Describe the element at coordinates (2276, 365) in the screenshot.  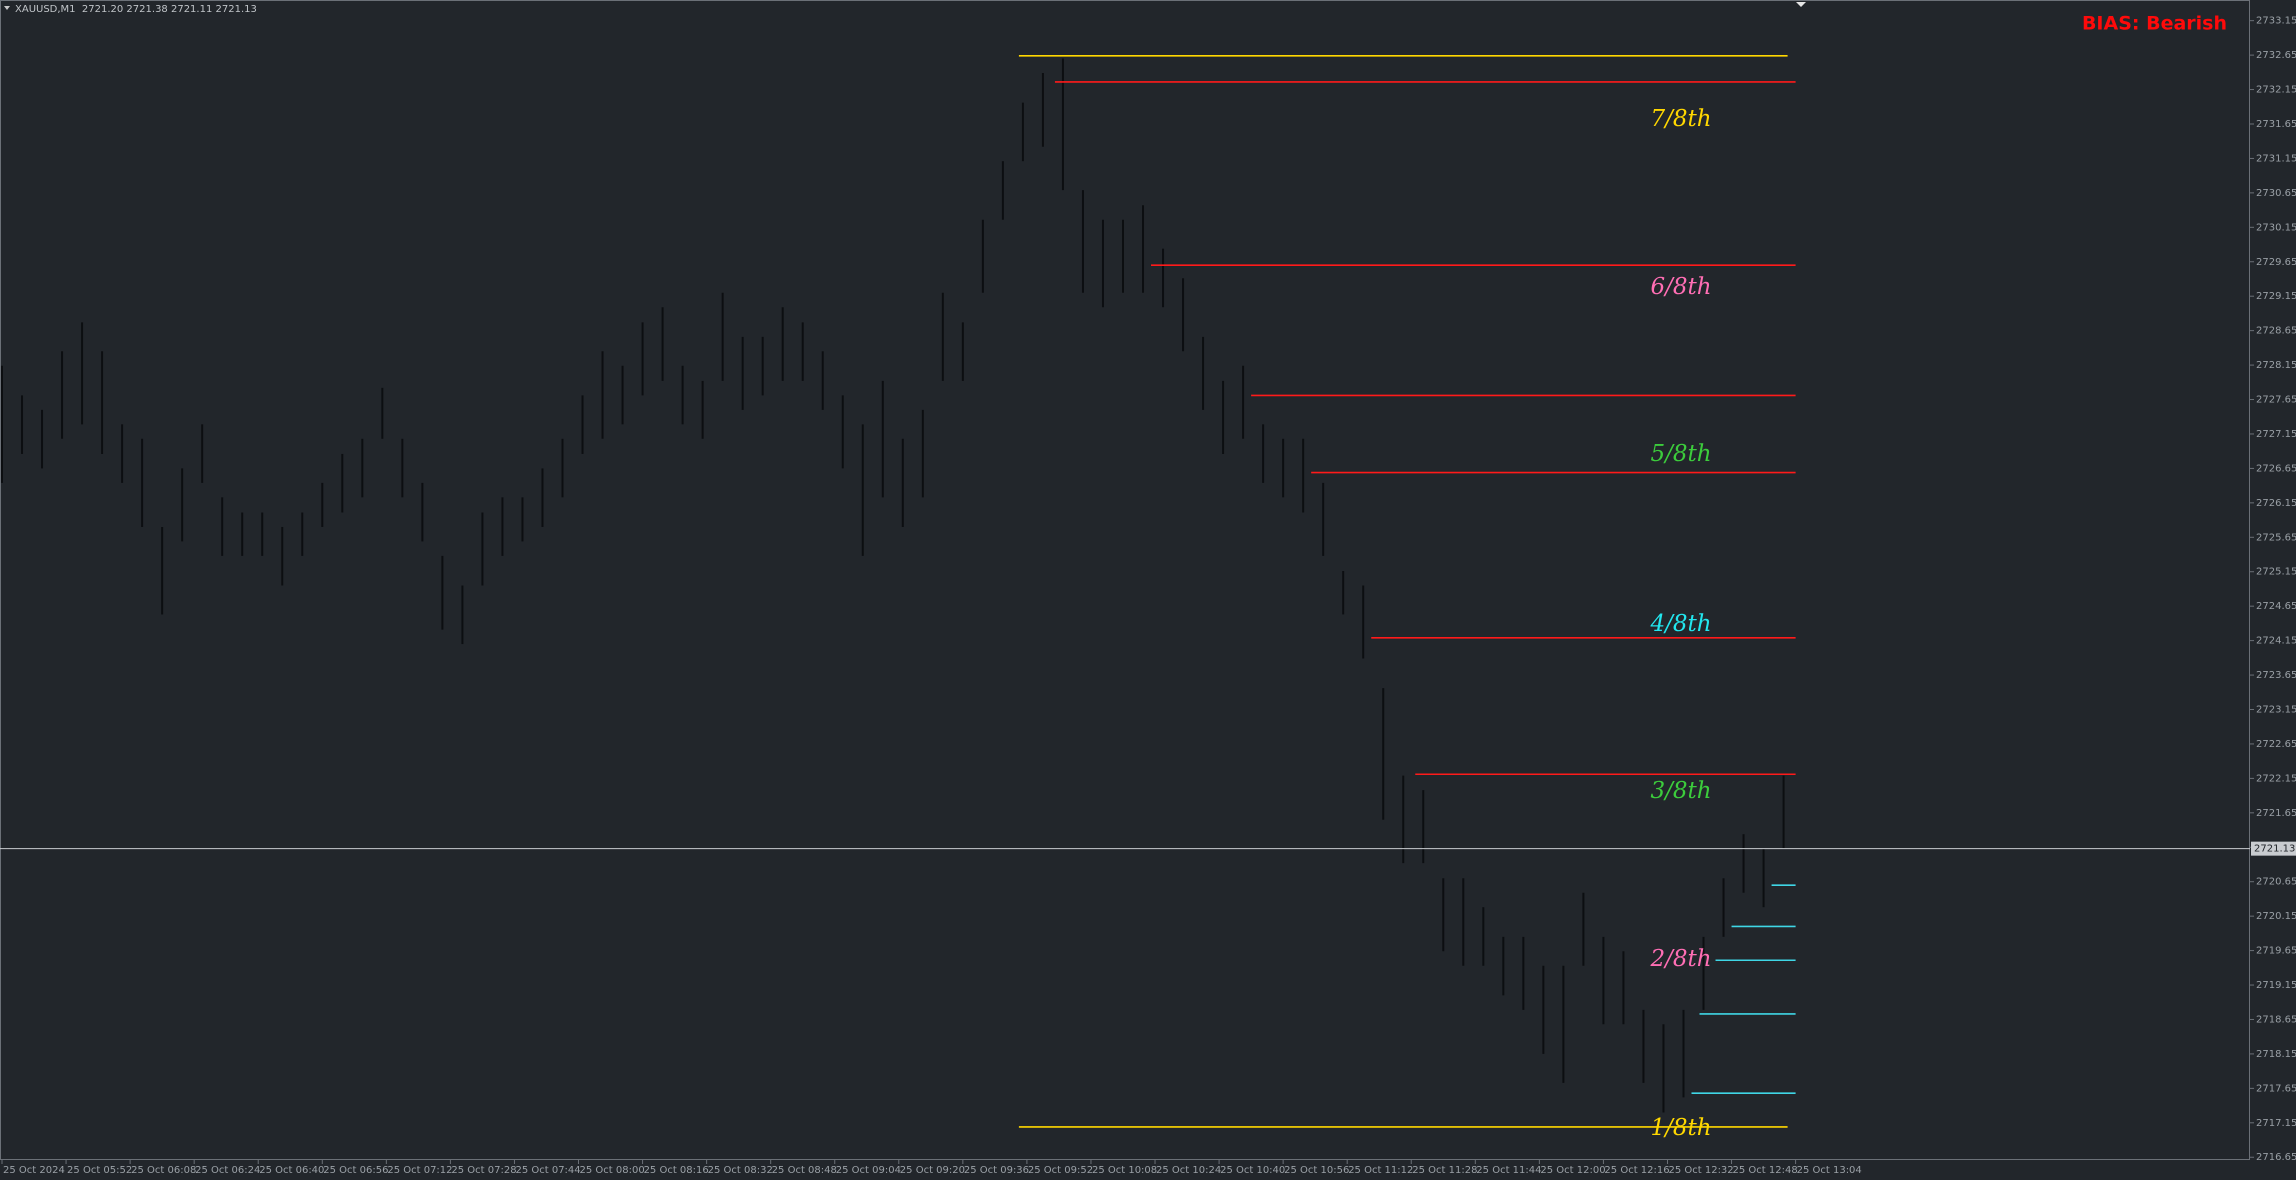
I see `y-tick-label: 2728.15` at that location.